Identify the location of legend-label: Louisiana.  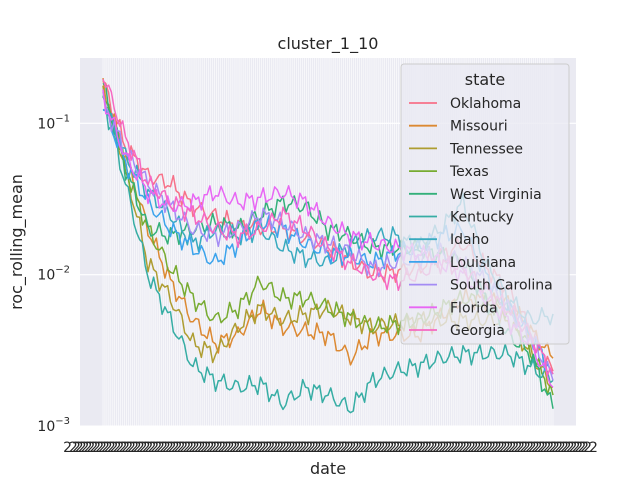
(483, 263).